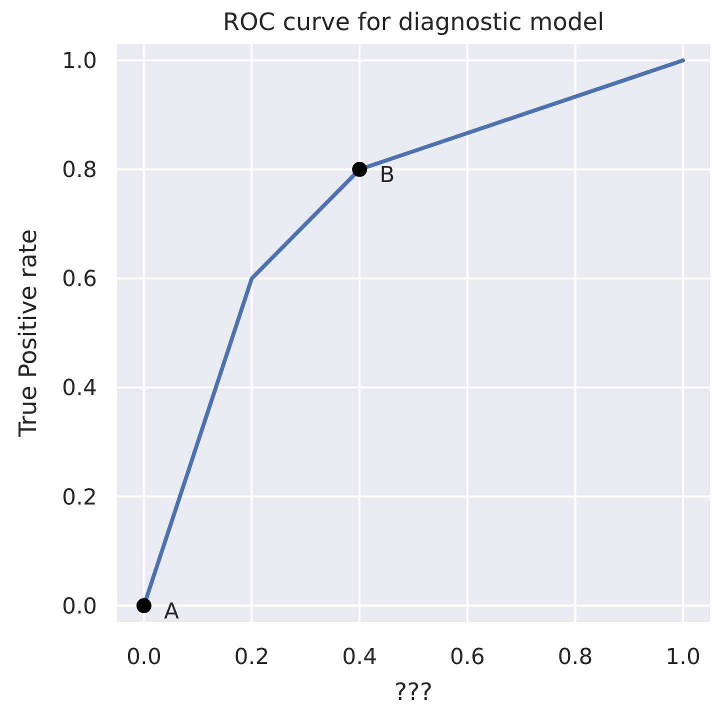 The height and width of the screenshot is (706, 712). What do you see at coordinates (79, 171) in the screenshot?
I see `y-tick-label: 0.8` at bounding box center [79, 171].